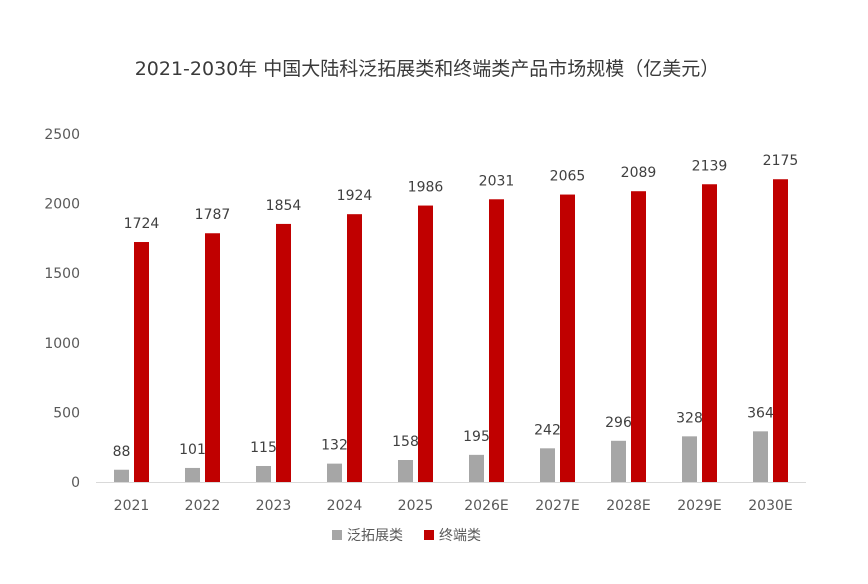  Describe the element at coordinates (638, 337) in the screenshot. I see `bar-terminal-2028E` at that location.